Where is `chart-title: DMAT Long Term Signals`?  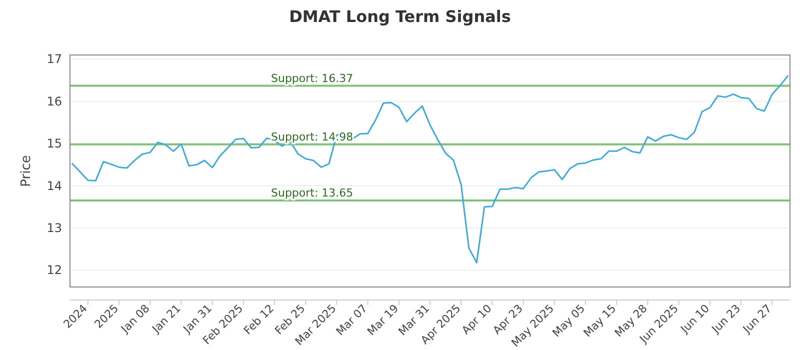
chart-title: DMAT Long Term Signals is located at coordinates (400, 16).